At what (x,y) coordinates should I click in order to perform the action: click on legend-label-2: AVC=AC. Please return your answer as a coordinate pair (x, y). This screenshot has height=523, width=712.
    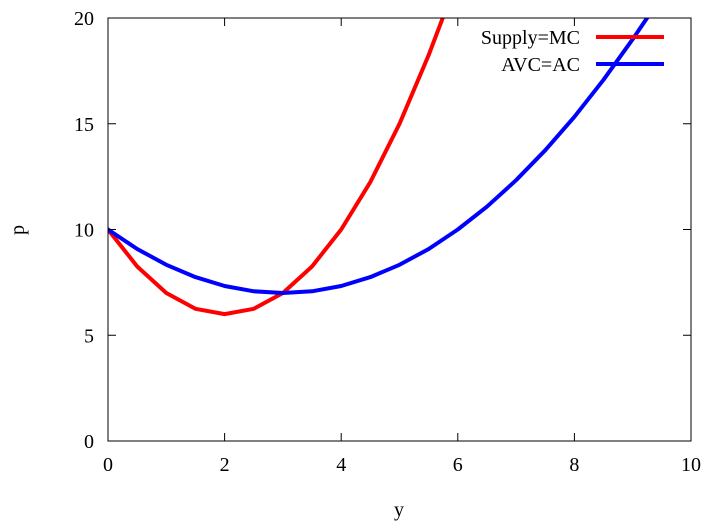
    Looking at the image, I should click on (540, 65).